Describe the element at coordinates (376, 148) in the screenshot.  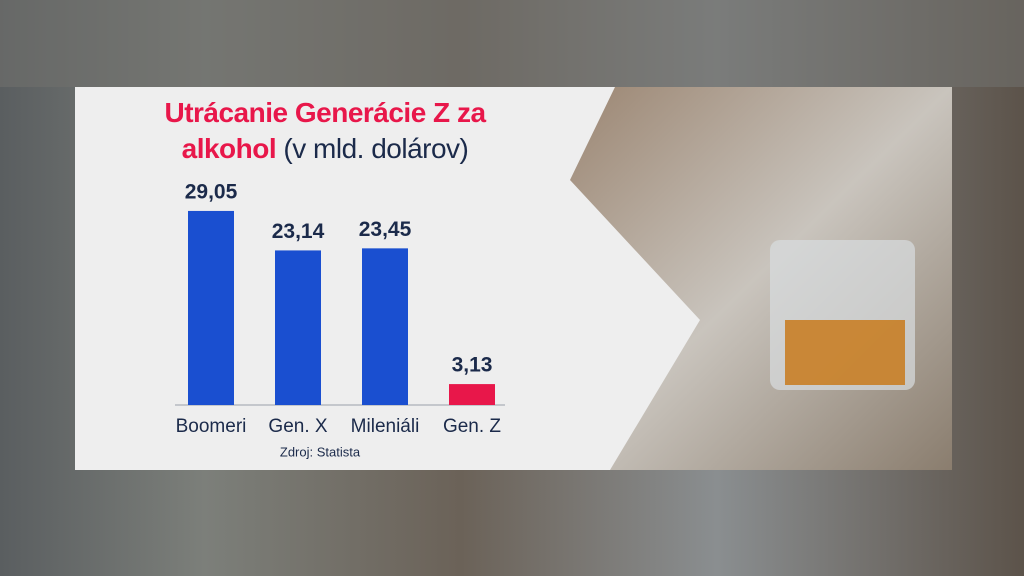
I see `subtitle: (v mld. dolárov)` at that location.